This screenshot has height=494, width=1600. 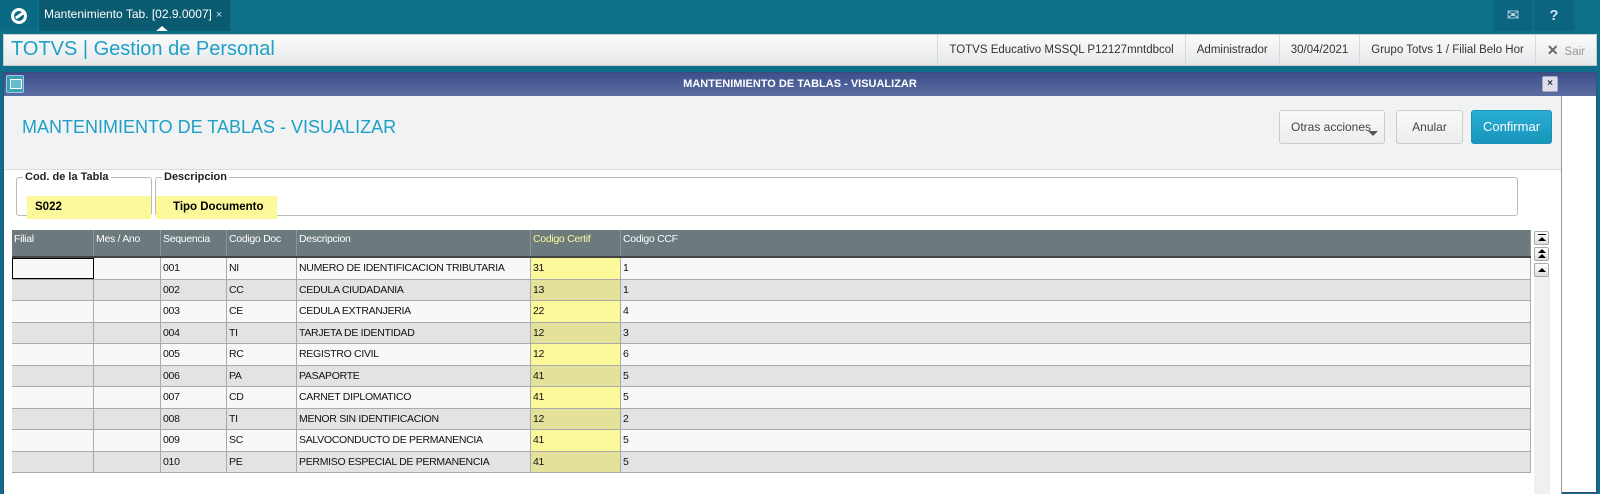 What do you see at coordinates (194, 461) in the screenshot?
I see `grid-cell: 010` at bounding box center [194, 461].